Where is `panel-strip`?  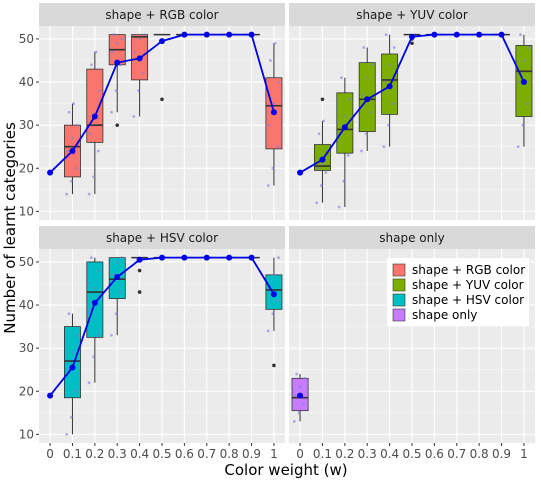 panel-strip is located at coordinates (412, 14).